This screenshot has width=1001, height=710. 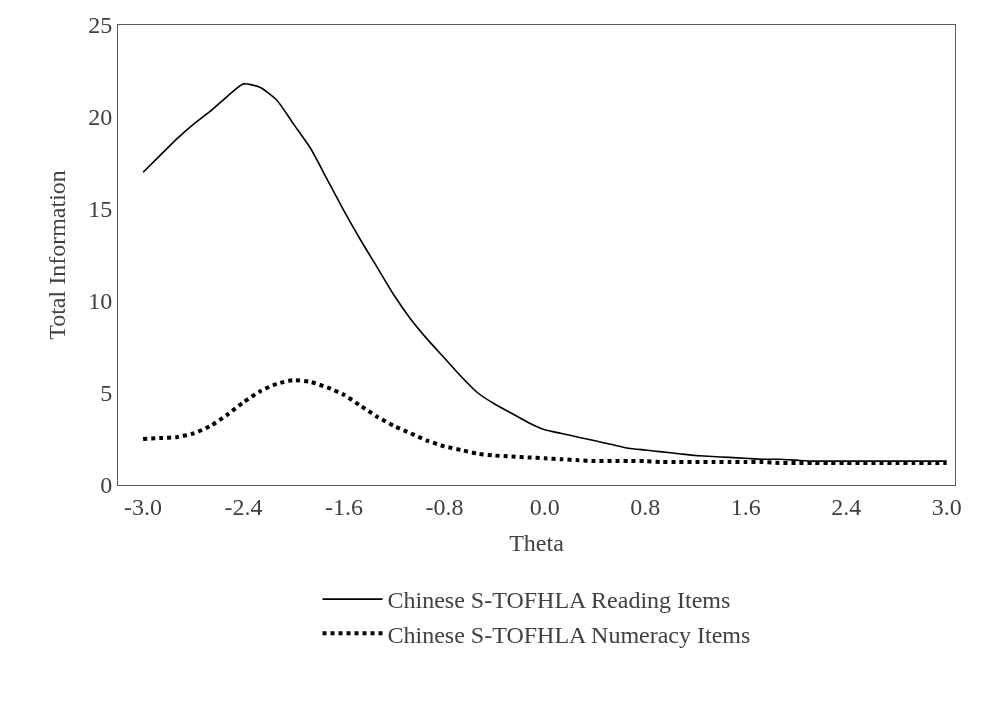 What do you see at coordinates (143, 506) in the screenshot?
I see `x-tick-label: -3.0` at bounding box center [143, 506].